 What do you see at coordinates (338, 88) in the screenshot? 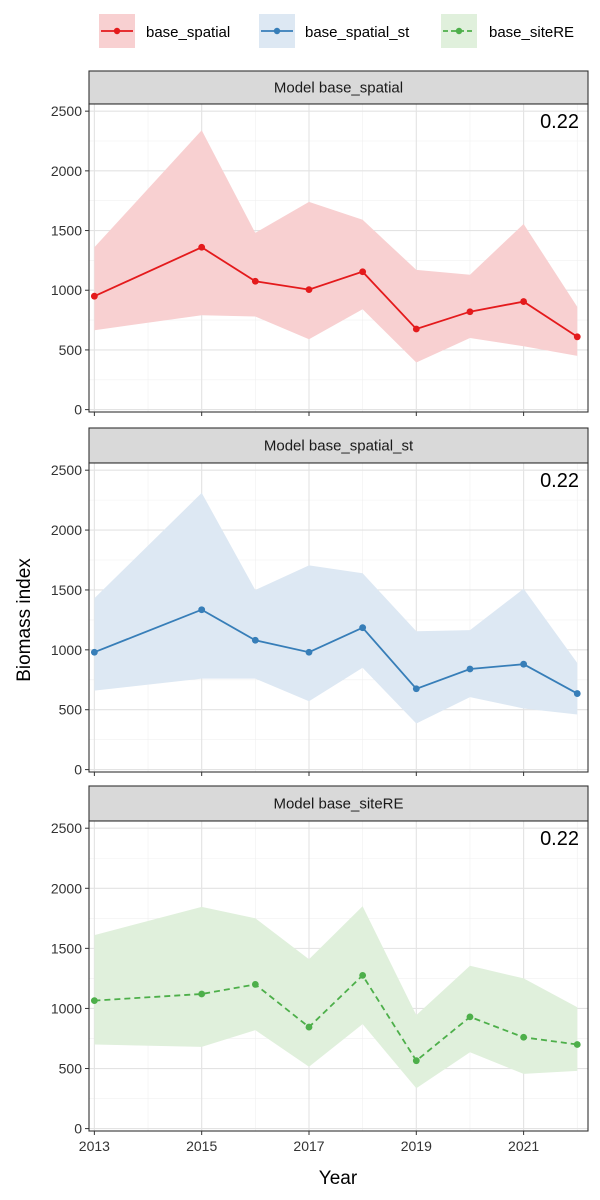
I see `panel-strip-label: Model base_spatial` at bounding box center [338, 88].